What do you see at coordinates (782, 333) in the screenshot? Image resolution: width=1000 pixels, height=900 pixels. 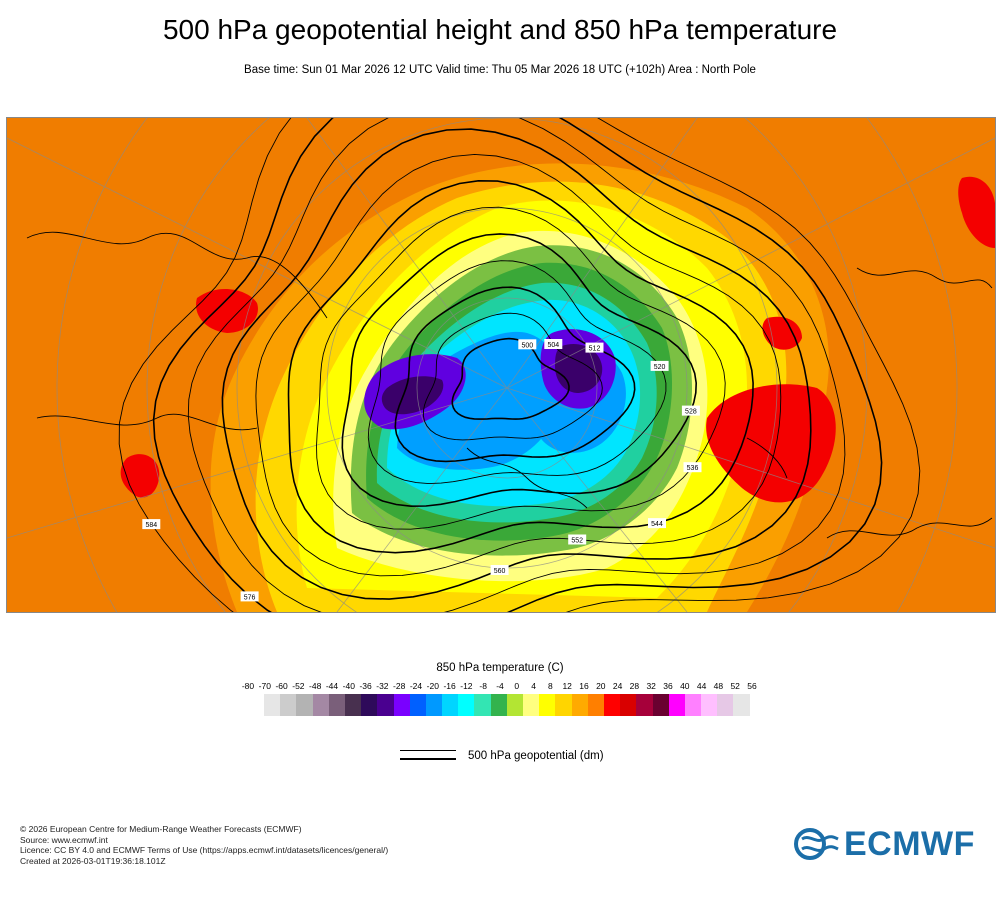 I see `hot-patch-northeast` at bounding box center [782, 333].